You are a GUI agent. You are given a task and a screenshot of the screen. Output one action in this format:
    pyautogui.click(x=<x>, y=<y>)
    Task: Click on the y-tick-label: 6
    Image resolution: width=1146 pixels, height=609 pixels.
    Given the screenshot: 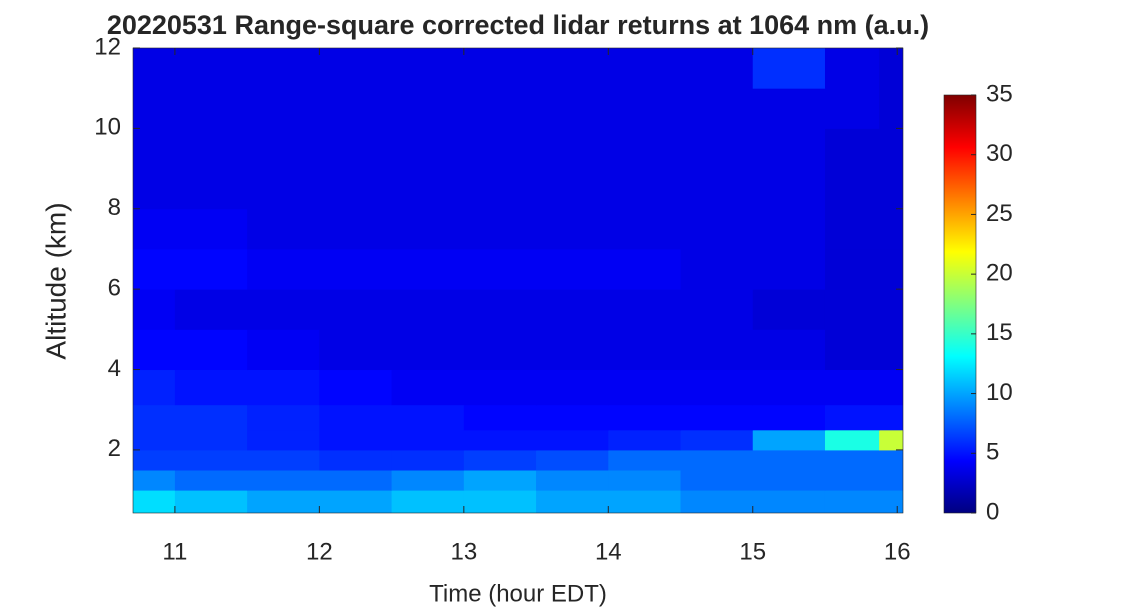 What is the action you would take?
    pyautogui.click(x=114, y=287)
    